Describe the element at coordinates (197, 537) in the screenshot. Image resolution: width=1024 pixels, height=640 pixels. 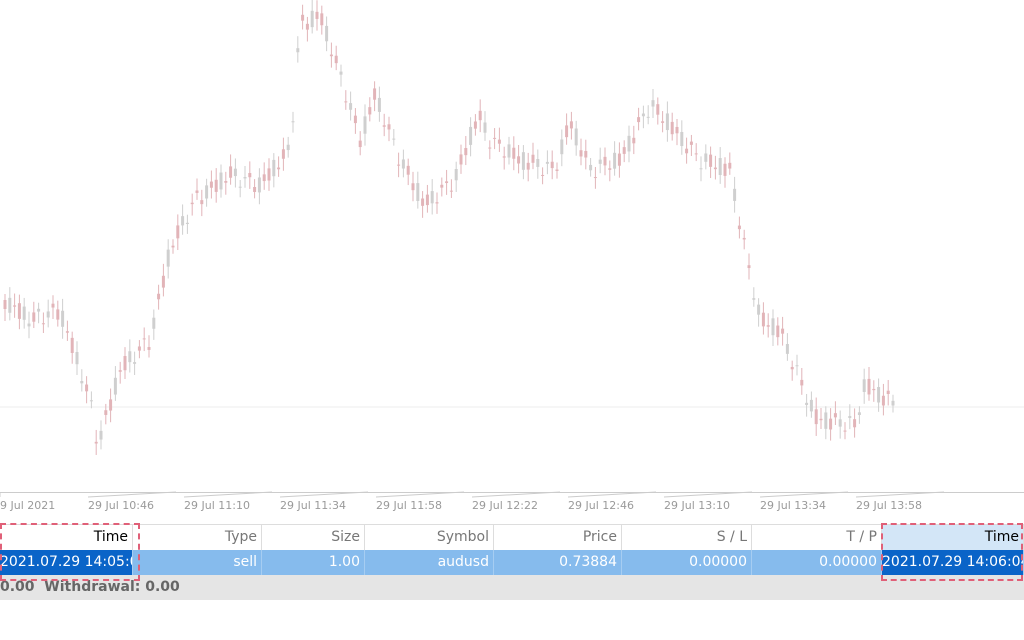
I see `table-cell: Type` at that location.